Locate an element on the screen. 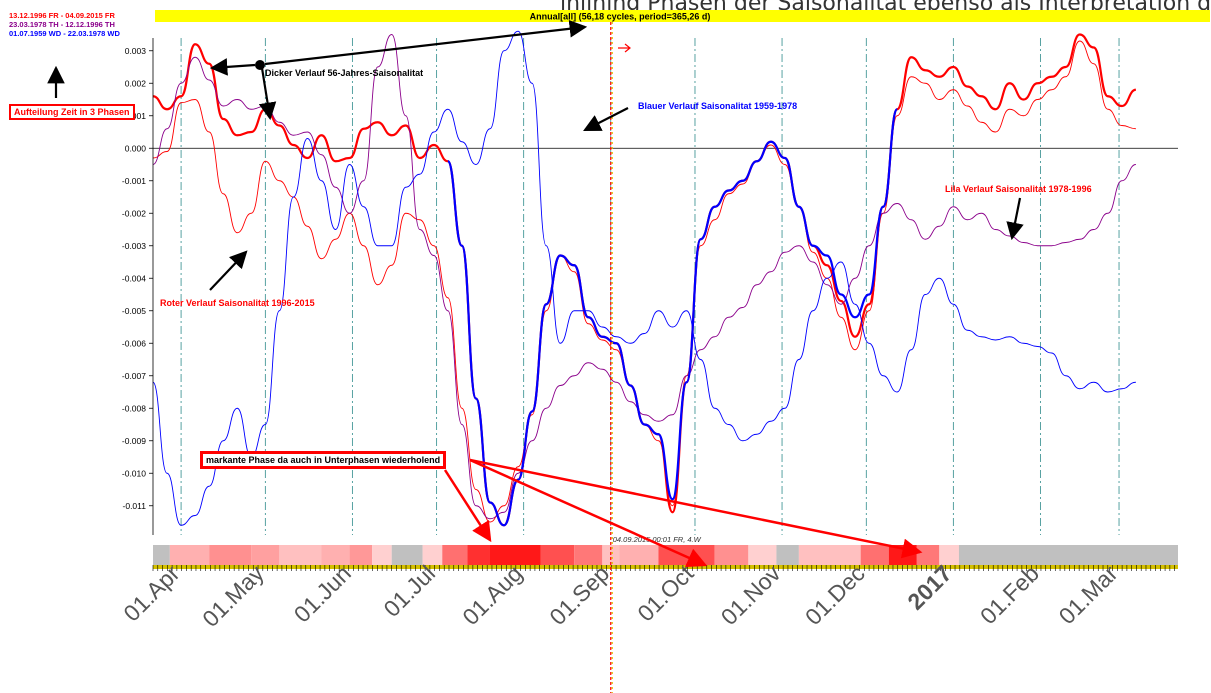  y-tick-label: -0.002 is located at coordinates (134, 213).